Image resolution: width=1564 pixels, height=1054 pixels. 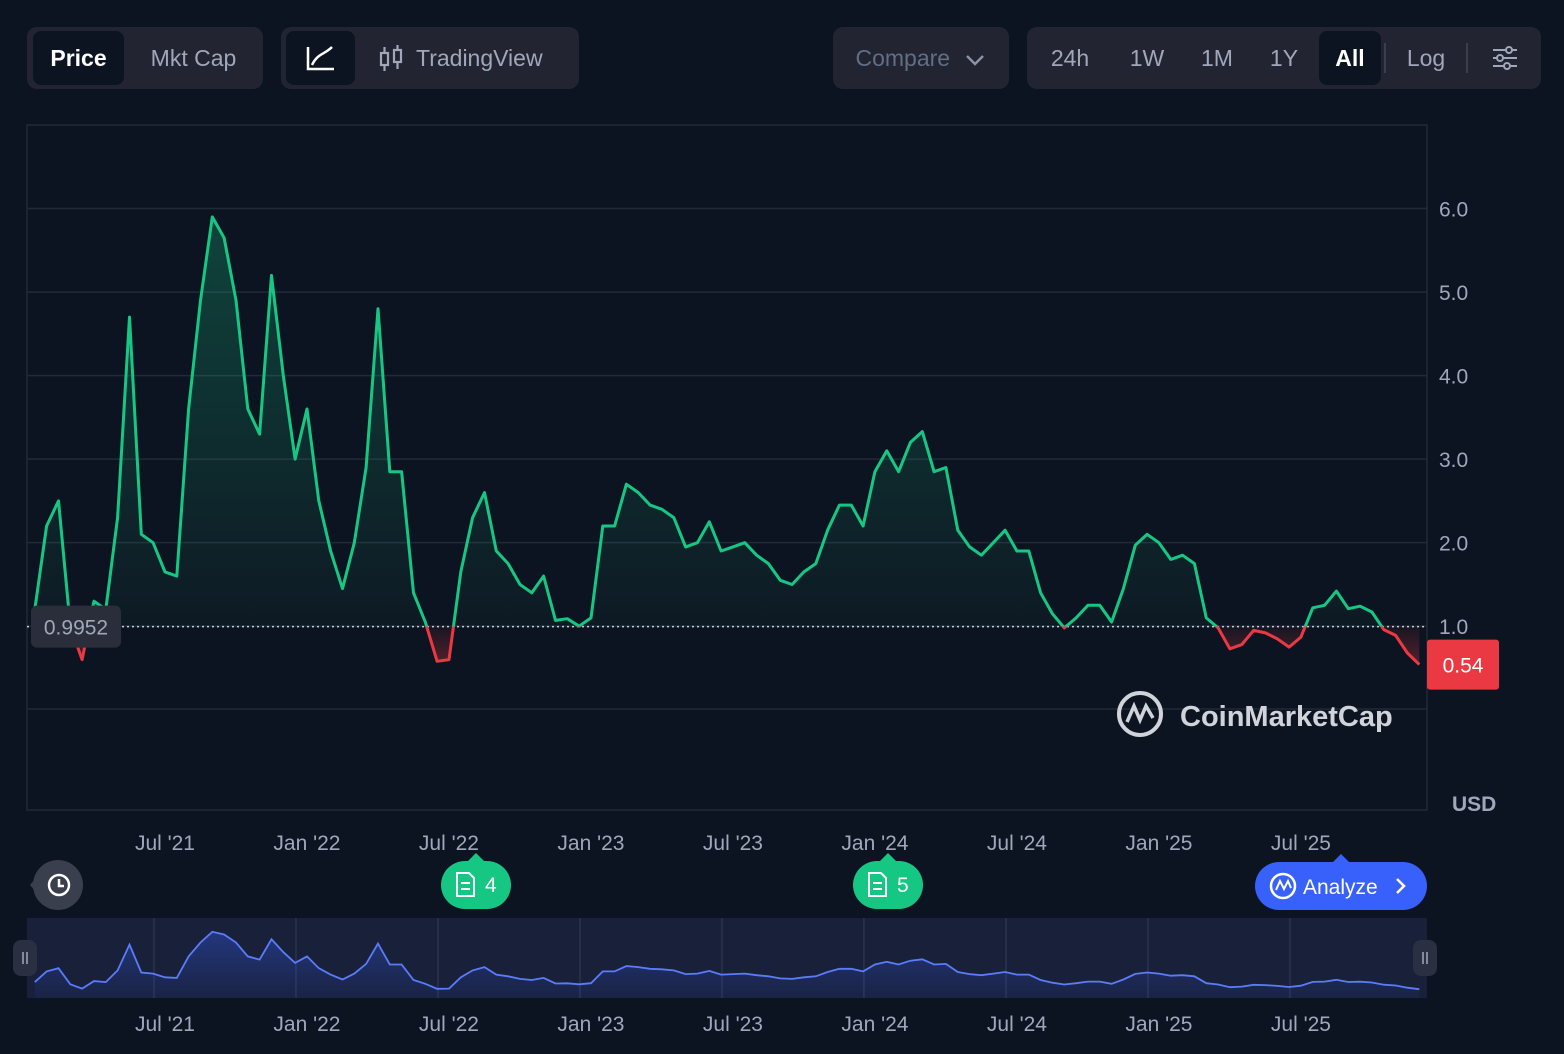 I want to click on analyze-chevron, so click(x=1401, y=886).